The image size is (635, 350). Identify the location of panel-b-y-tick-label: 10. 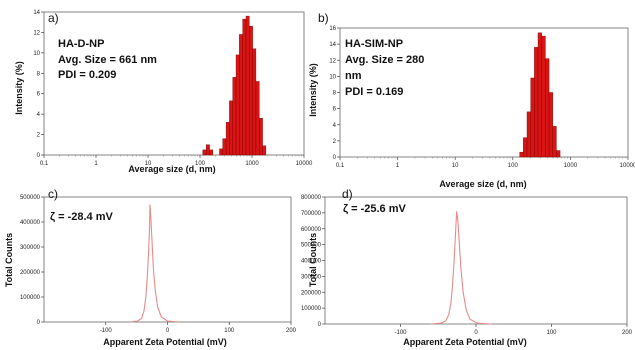
(332, 77).